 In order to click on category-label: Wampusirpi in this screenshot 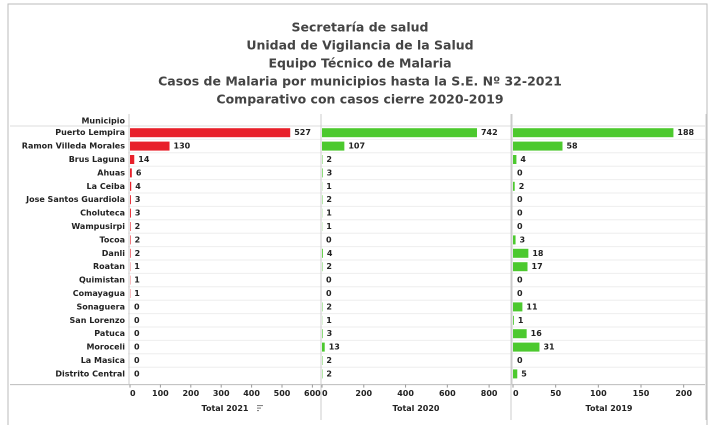, I will do `click(98, 226)`.